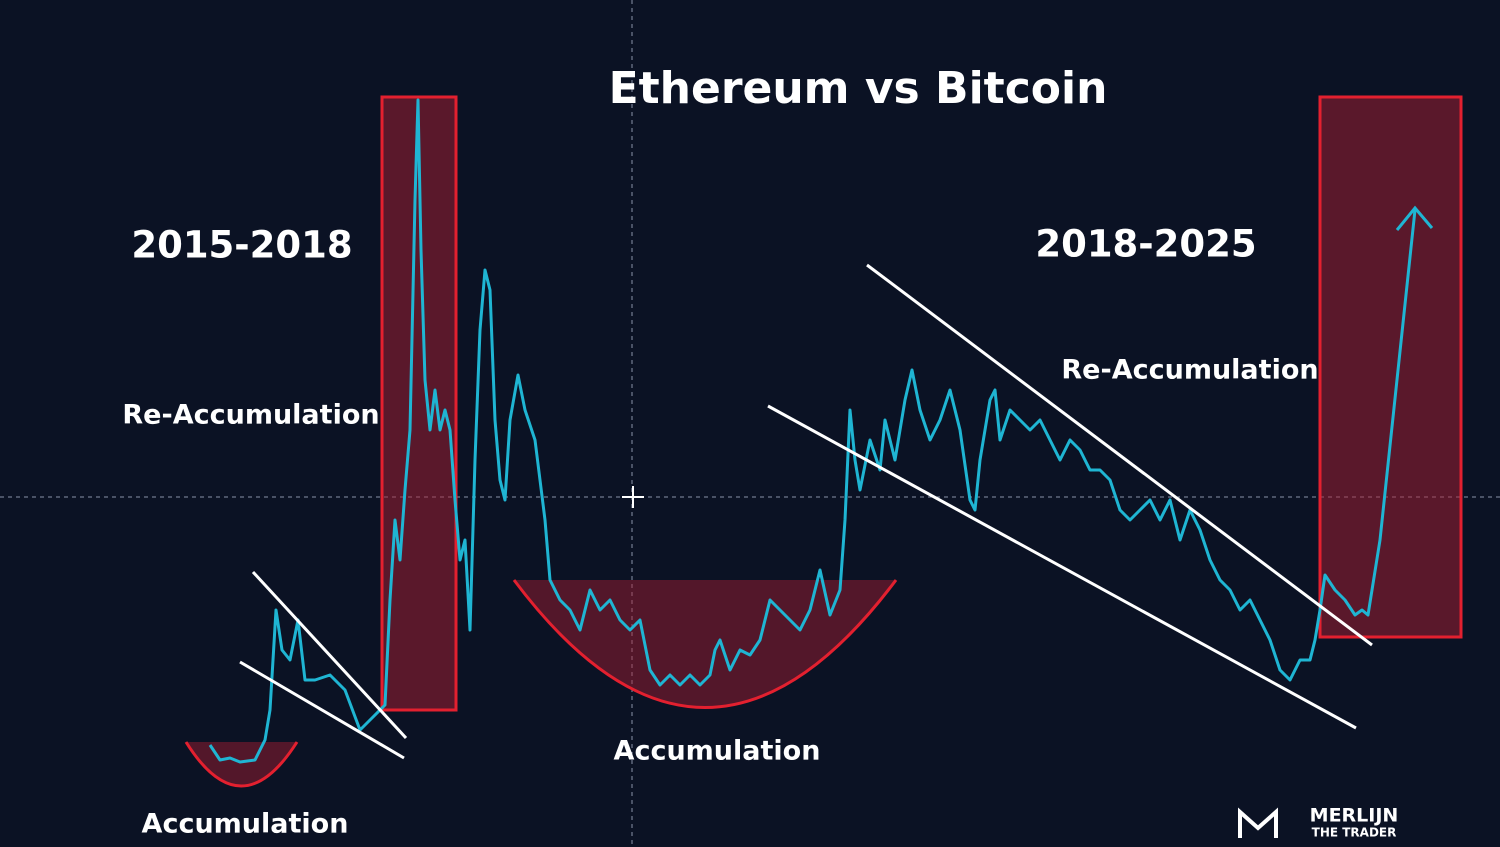 This screenshot has width=1500, height=847. What do you see at coordinates (1390, 367) in the screenshot?
I see `breakout-box` at bounding box center [1390, 367].